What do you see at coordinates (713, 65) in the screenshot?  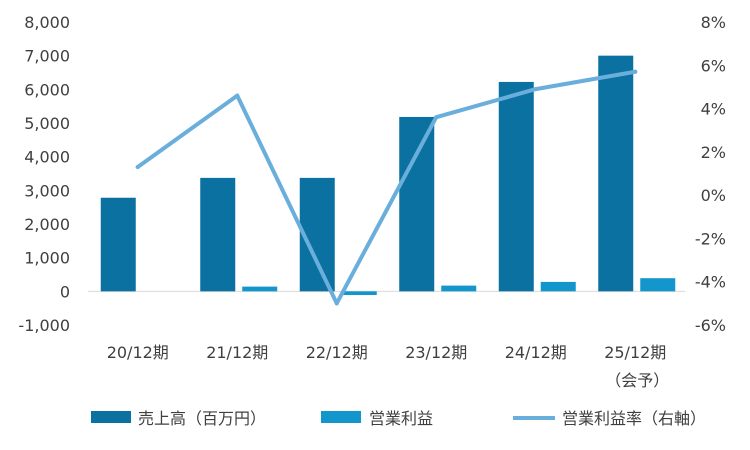 I see `right-axis-tick-label: 6%` at bounding box center [713, 65].